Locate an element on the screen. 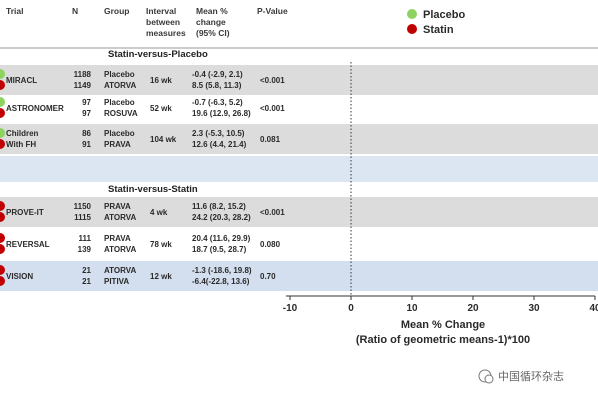 The height and width of the screenshot is (402, 598). arm-mean-ci: -0.4 (-2.9, 2.1) is located at coordinates (217, 74).